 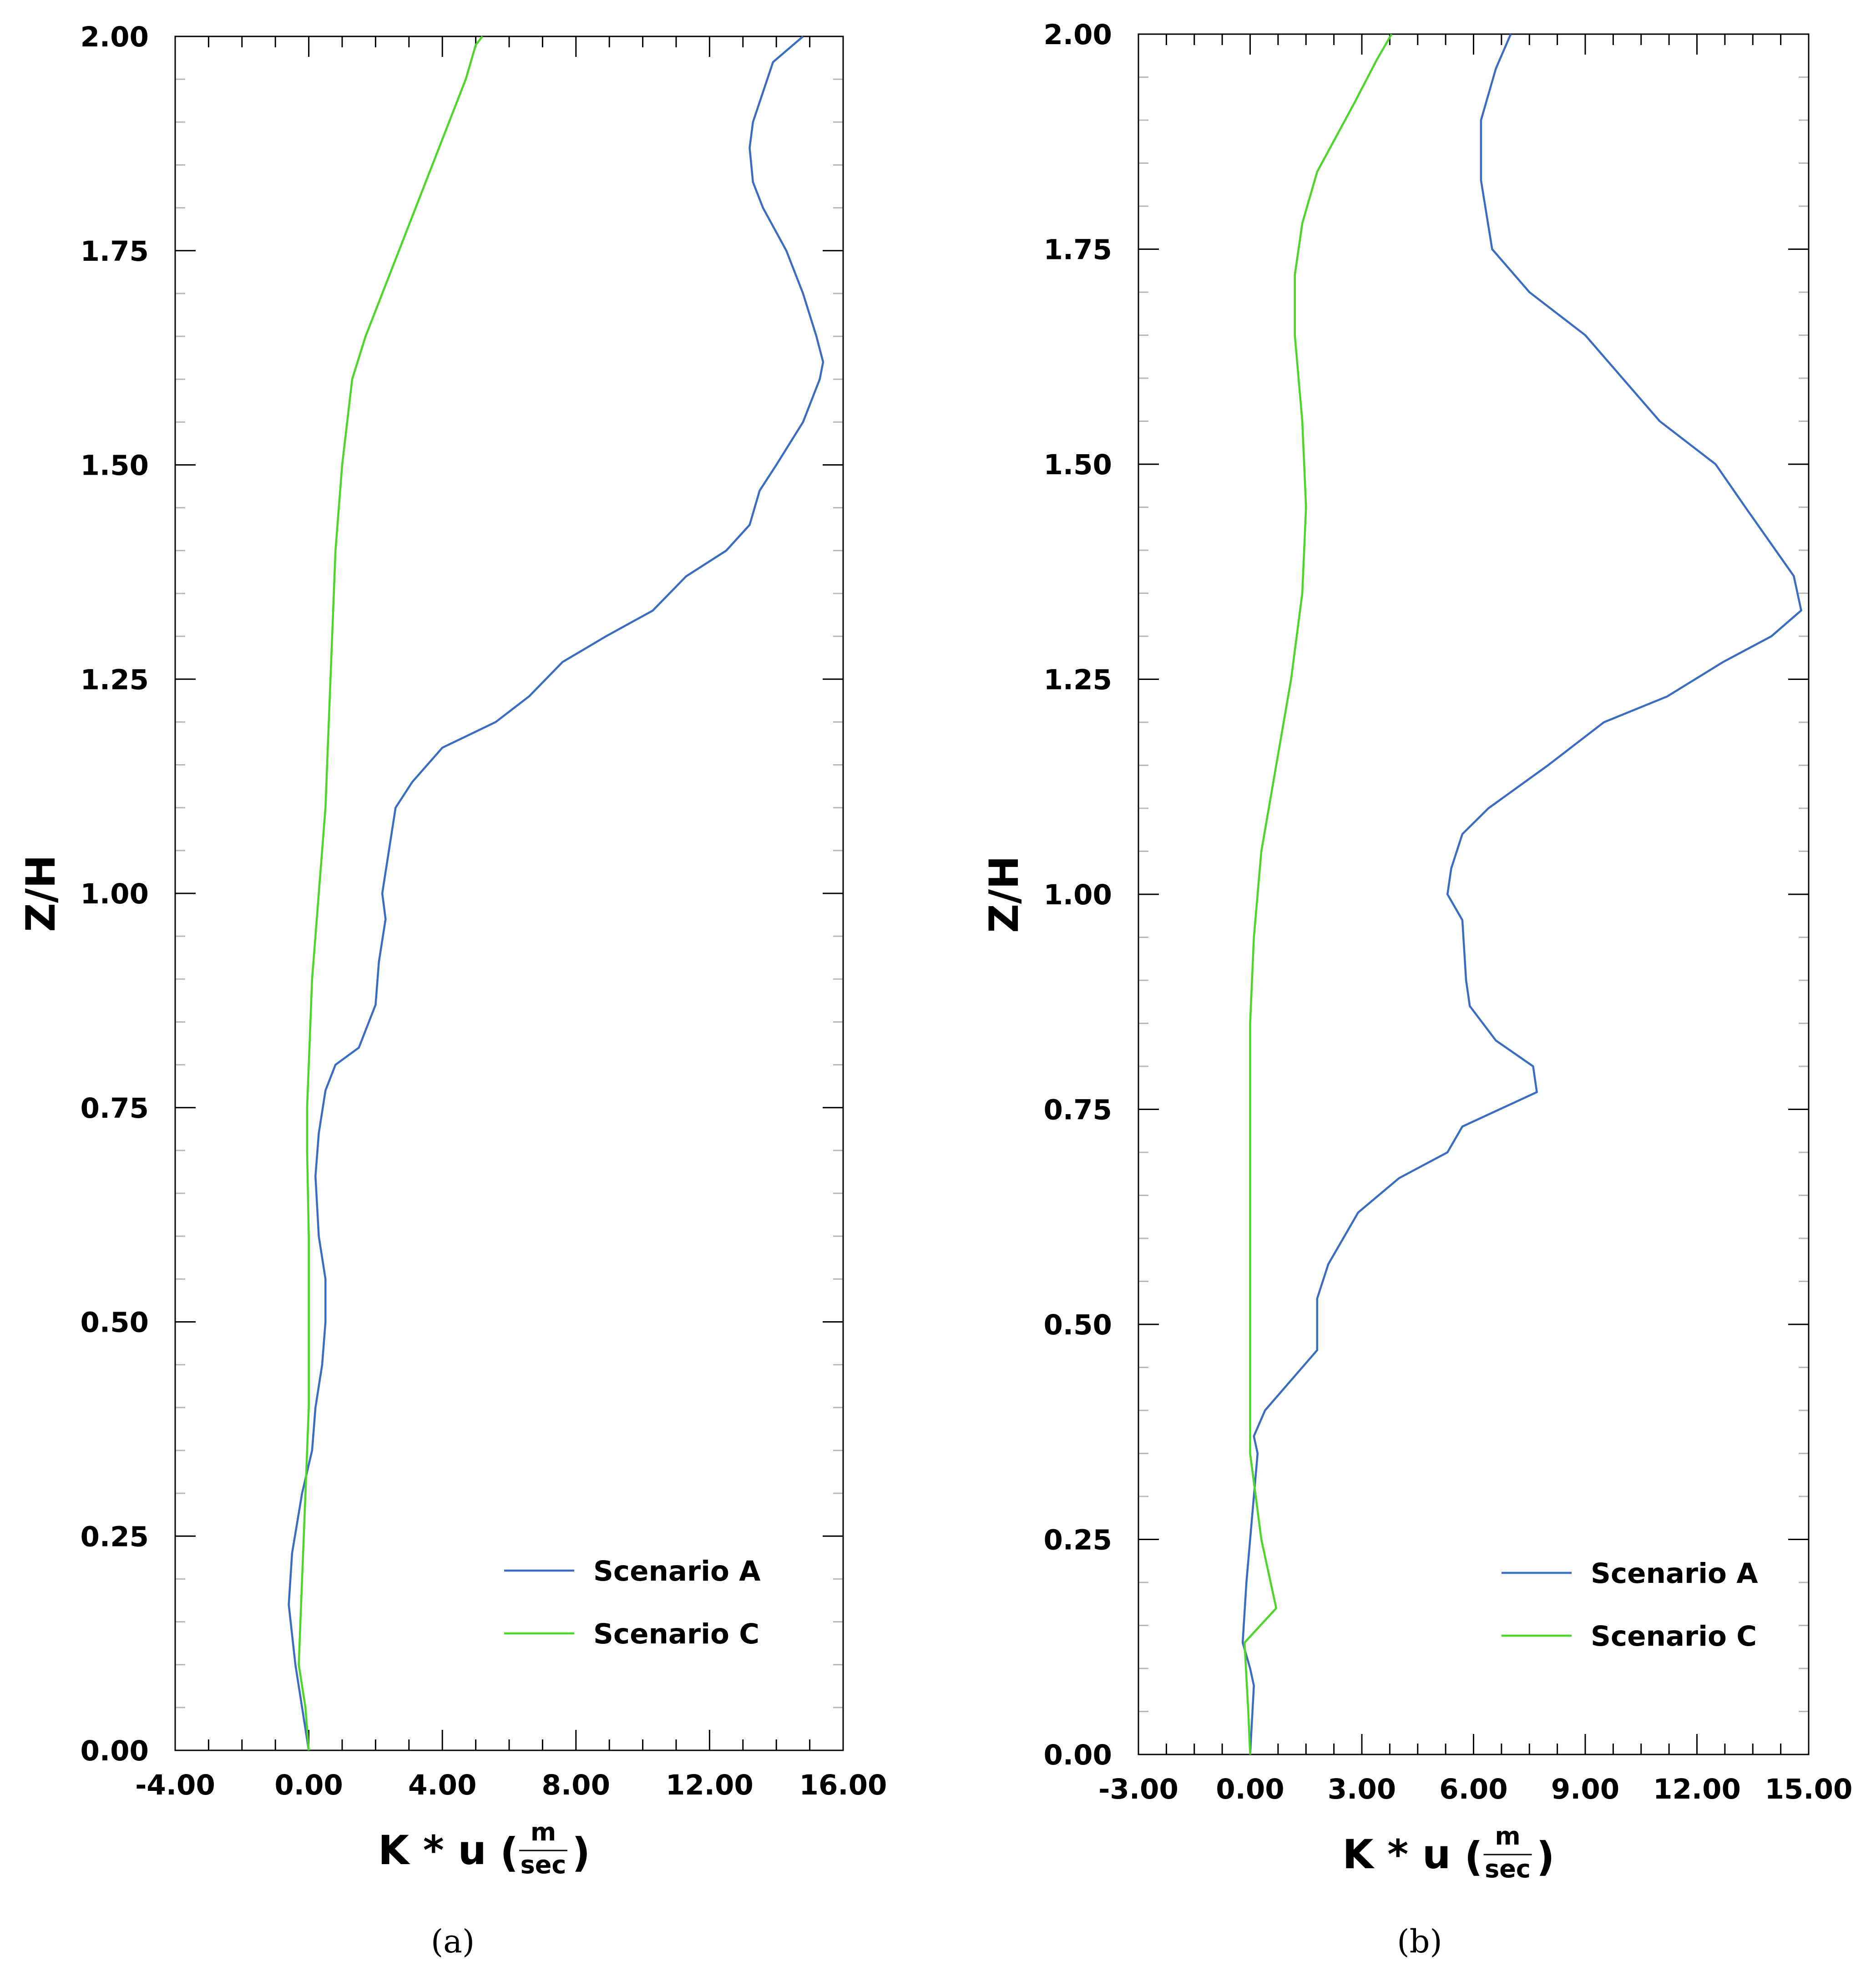 I want to click on x-tick-label: 16.00, so click(x=843, y=1785).